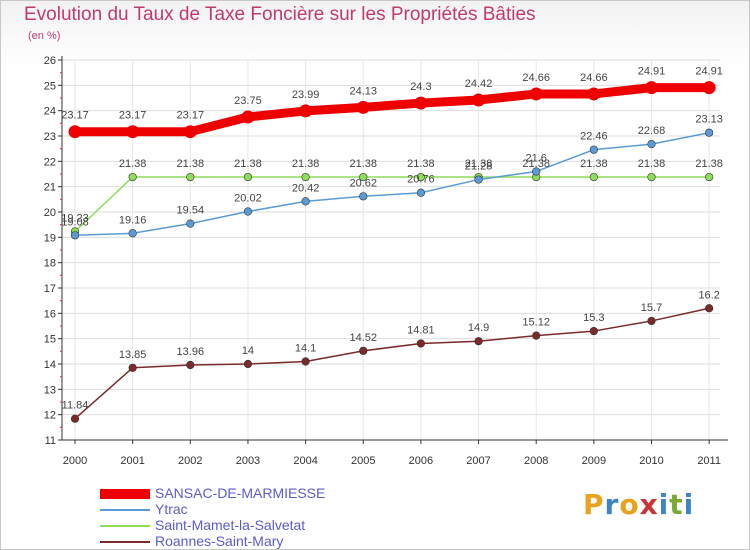  What do you see at coordinates (50, 238) in the screenshot?
I see `y-tick-label: 19` at bounding box center [50, 238].